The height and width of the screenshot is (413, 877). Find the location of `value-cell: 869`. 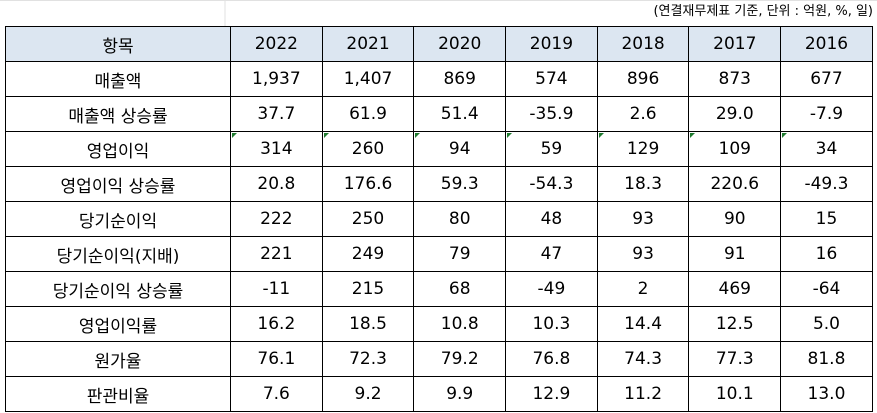

value-cell: 869 is located at coordinates (460, 79).